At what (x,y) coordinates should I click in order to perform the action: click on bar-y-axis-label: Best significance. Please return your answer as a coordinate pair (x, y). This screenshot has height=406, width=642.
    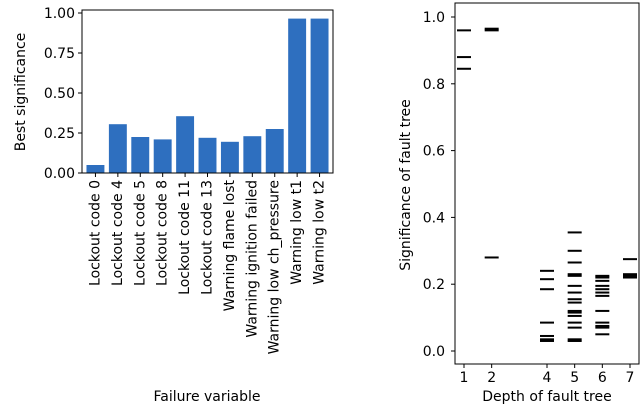
    Looking at the image, I should click on (21, 92).